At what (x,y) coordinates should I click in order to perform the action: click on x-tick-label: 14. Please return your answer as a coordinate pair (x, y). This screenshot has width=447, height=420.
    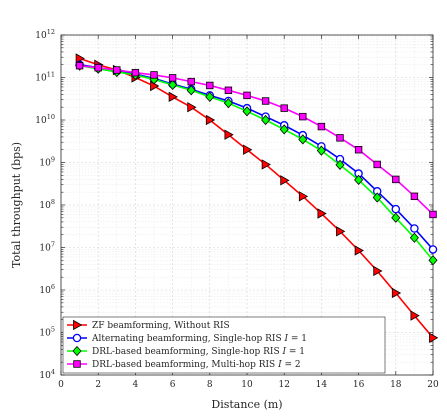
    Looking at the image, I should click on (322, 385).